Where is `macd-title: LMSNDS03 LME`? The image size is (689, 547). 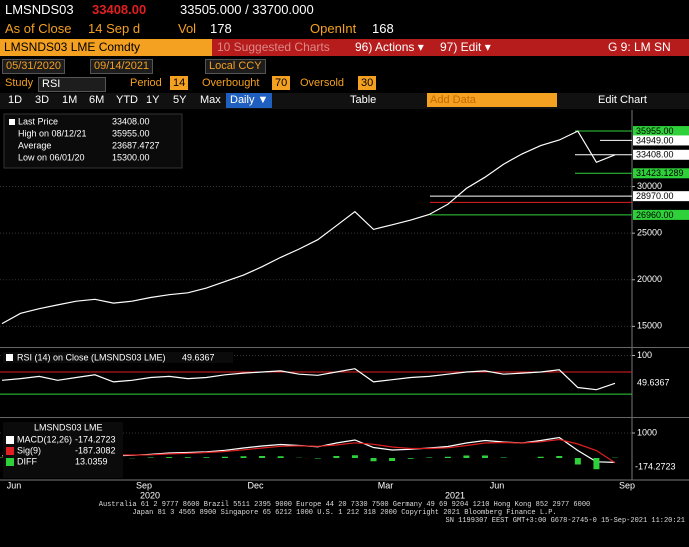 macd-title: LMSNDS03 LME is located at coordinates (68, 427).